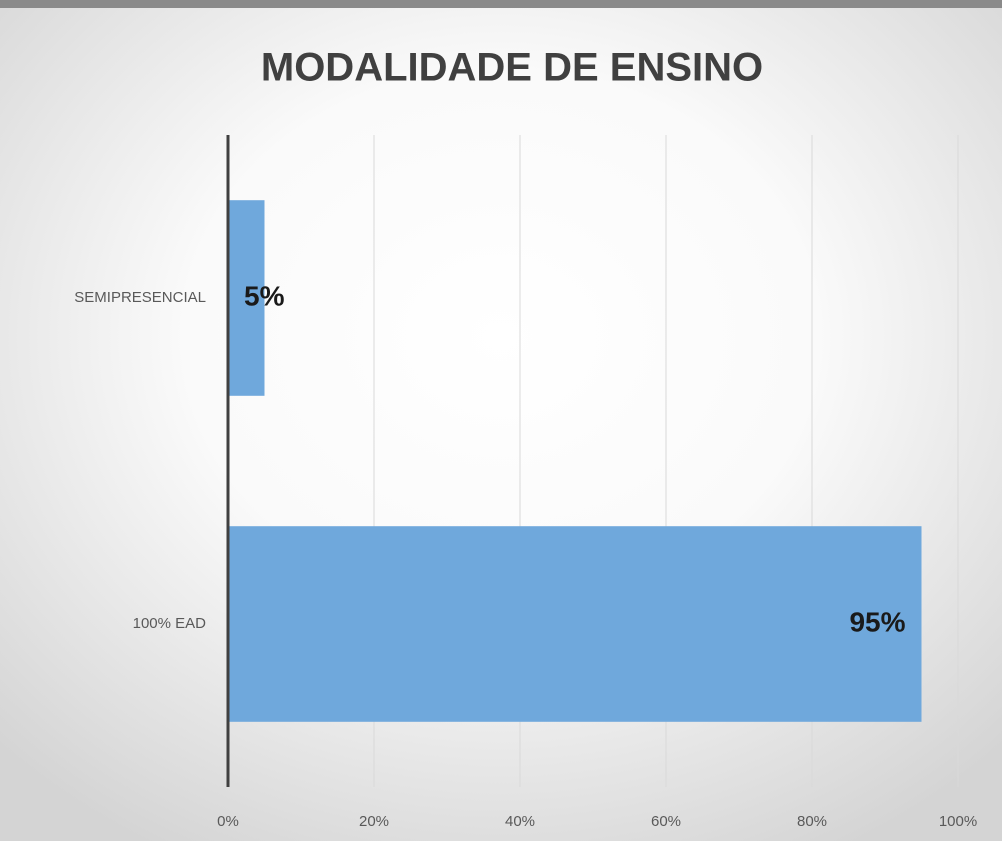 The height and width of the screenshot is (841, 1002). What do you see at coordinates (140, 297) in the screenshot?
I see `y-tick-label: SEMIPRESENCIAL` at bounding box center [140, 297].